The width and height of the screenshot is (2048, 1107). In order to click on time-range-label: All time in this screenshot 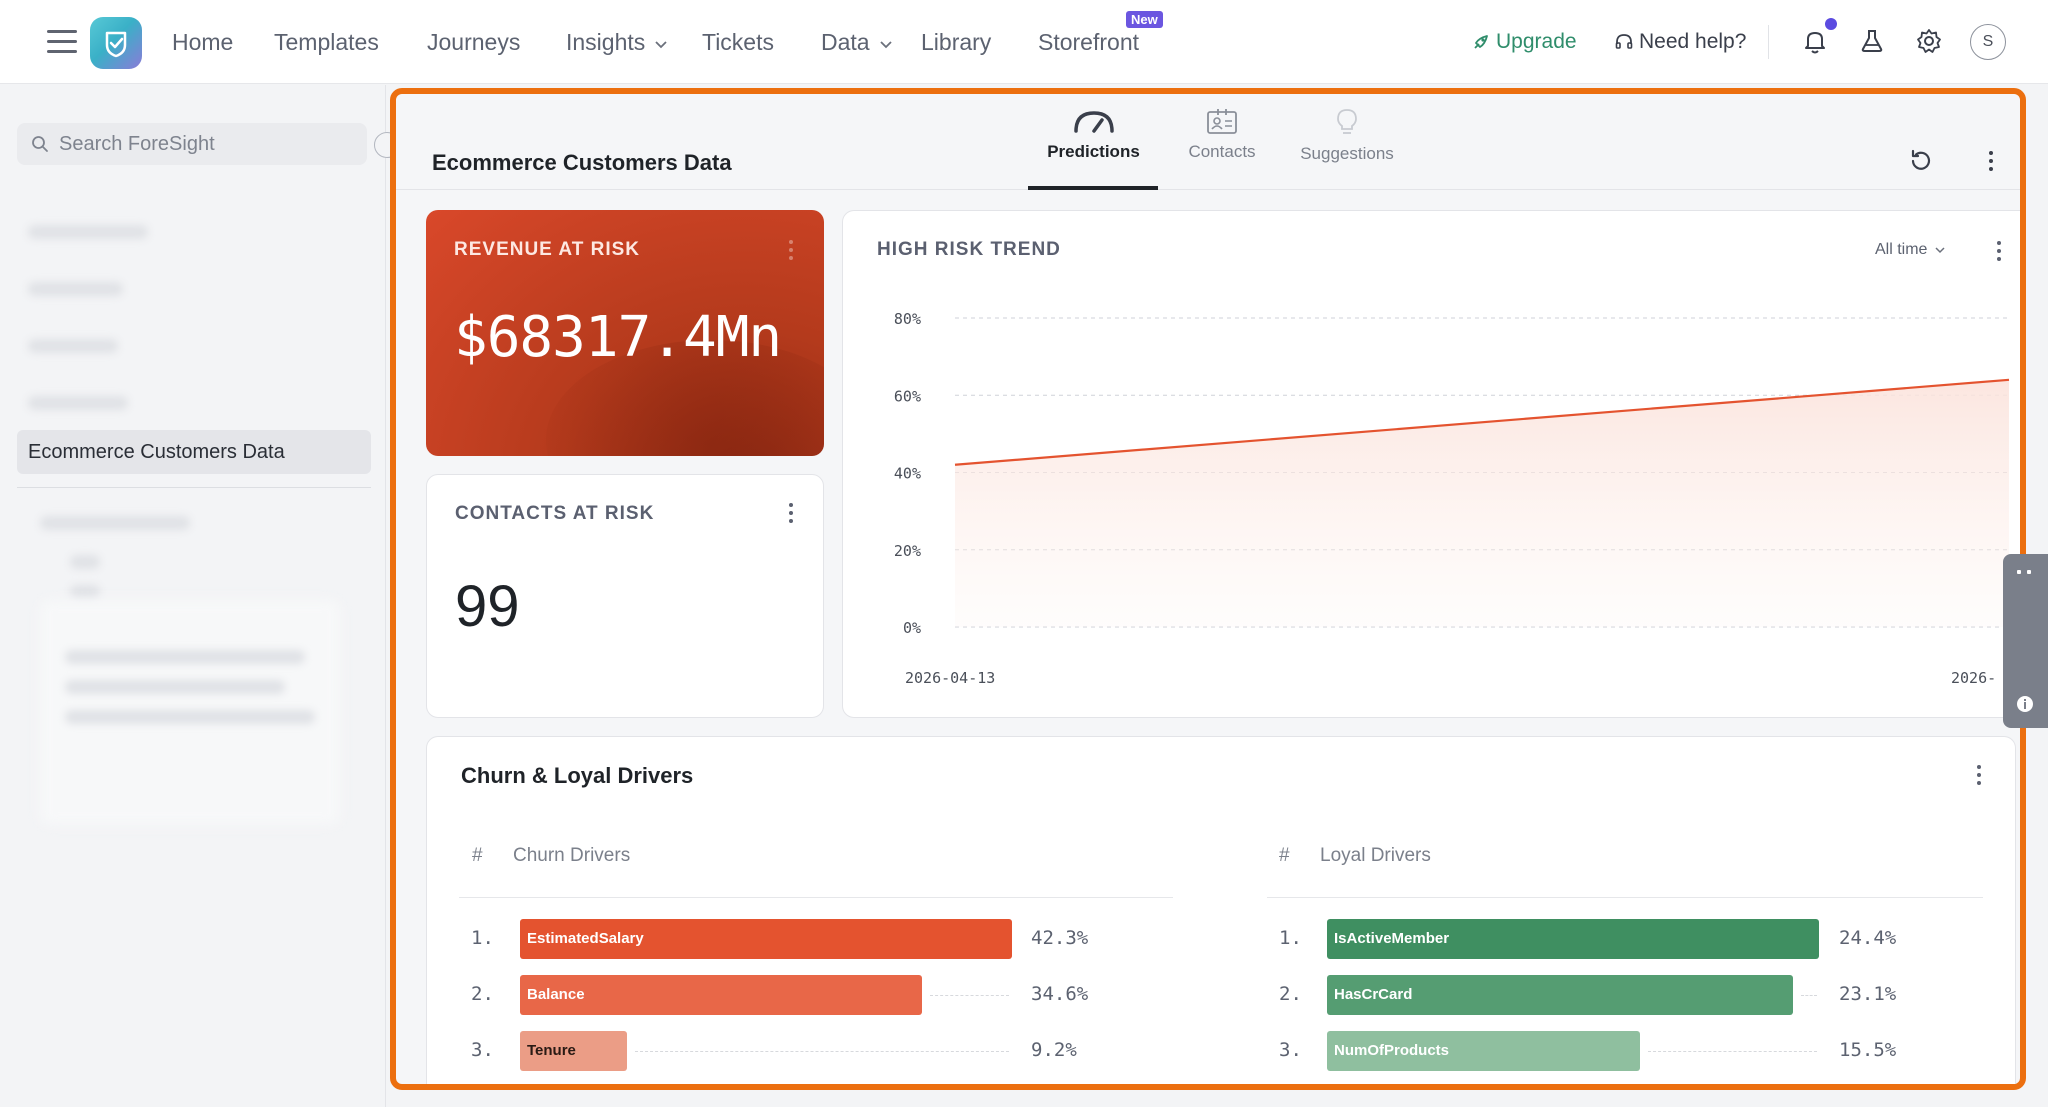, I will do `click(1901, 249)`.